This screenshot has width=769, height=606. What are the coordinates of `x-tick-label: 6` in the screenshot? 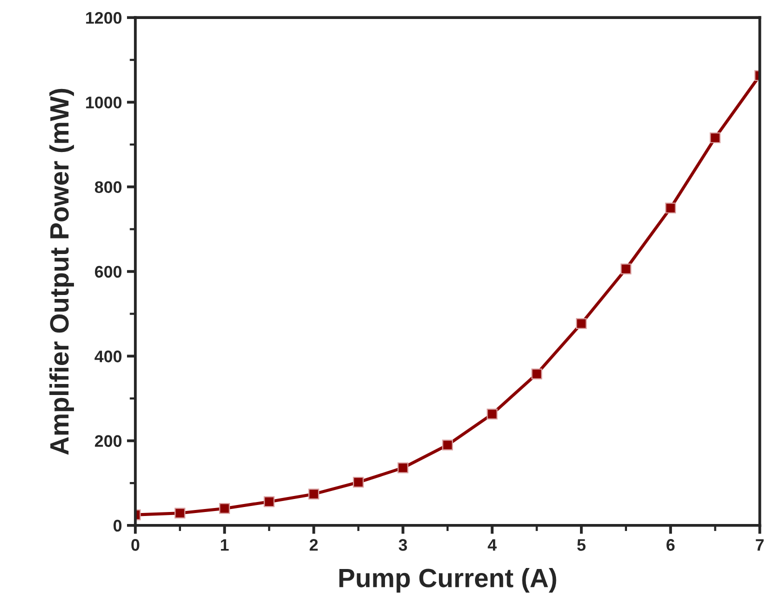 It's located at (670, 545).